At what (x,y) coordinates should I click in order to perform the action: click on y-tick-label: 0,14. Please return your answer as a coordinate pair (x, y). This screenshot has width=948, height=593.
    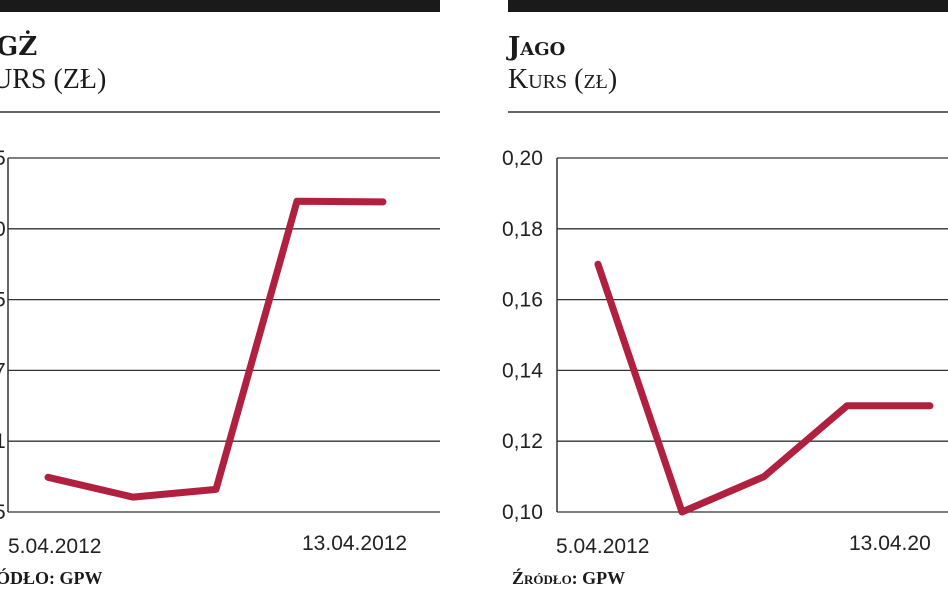
    Looking at the image, I should click on (522, 370).